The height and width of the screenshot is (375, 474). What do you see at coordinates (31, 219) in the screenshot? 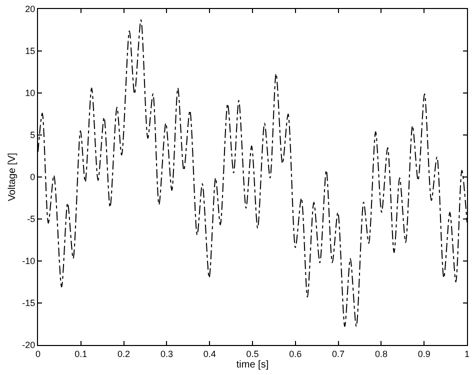
I see `y-tick-label: -5` at bounding box center [31, 219].